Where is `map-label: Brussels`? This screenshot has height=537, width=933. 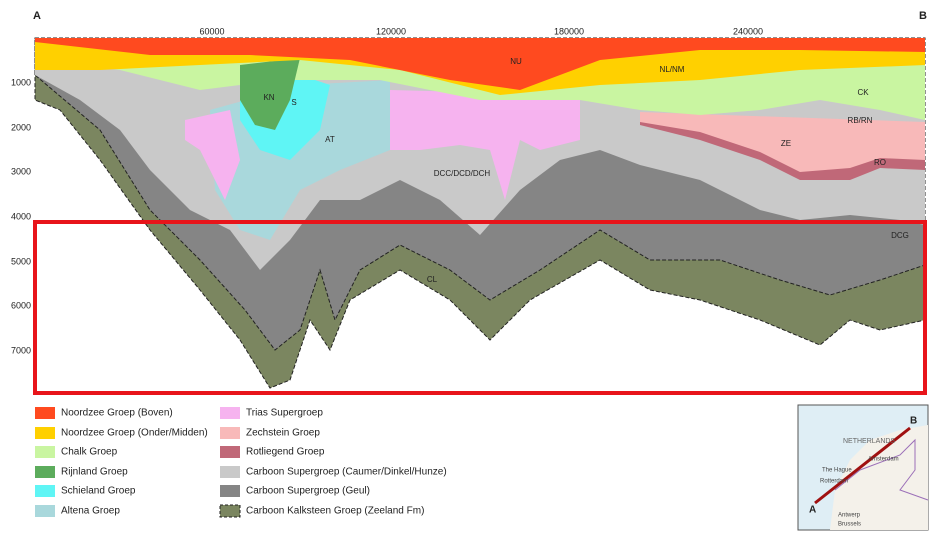
map-label: Brussels is located at coordinates (849, 525).